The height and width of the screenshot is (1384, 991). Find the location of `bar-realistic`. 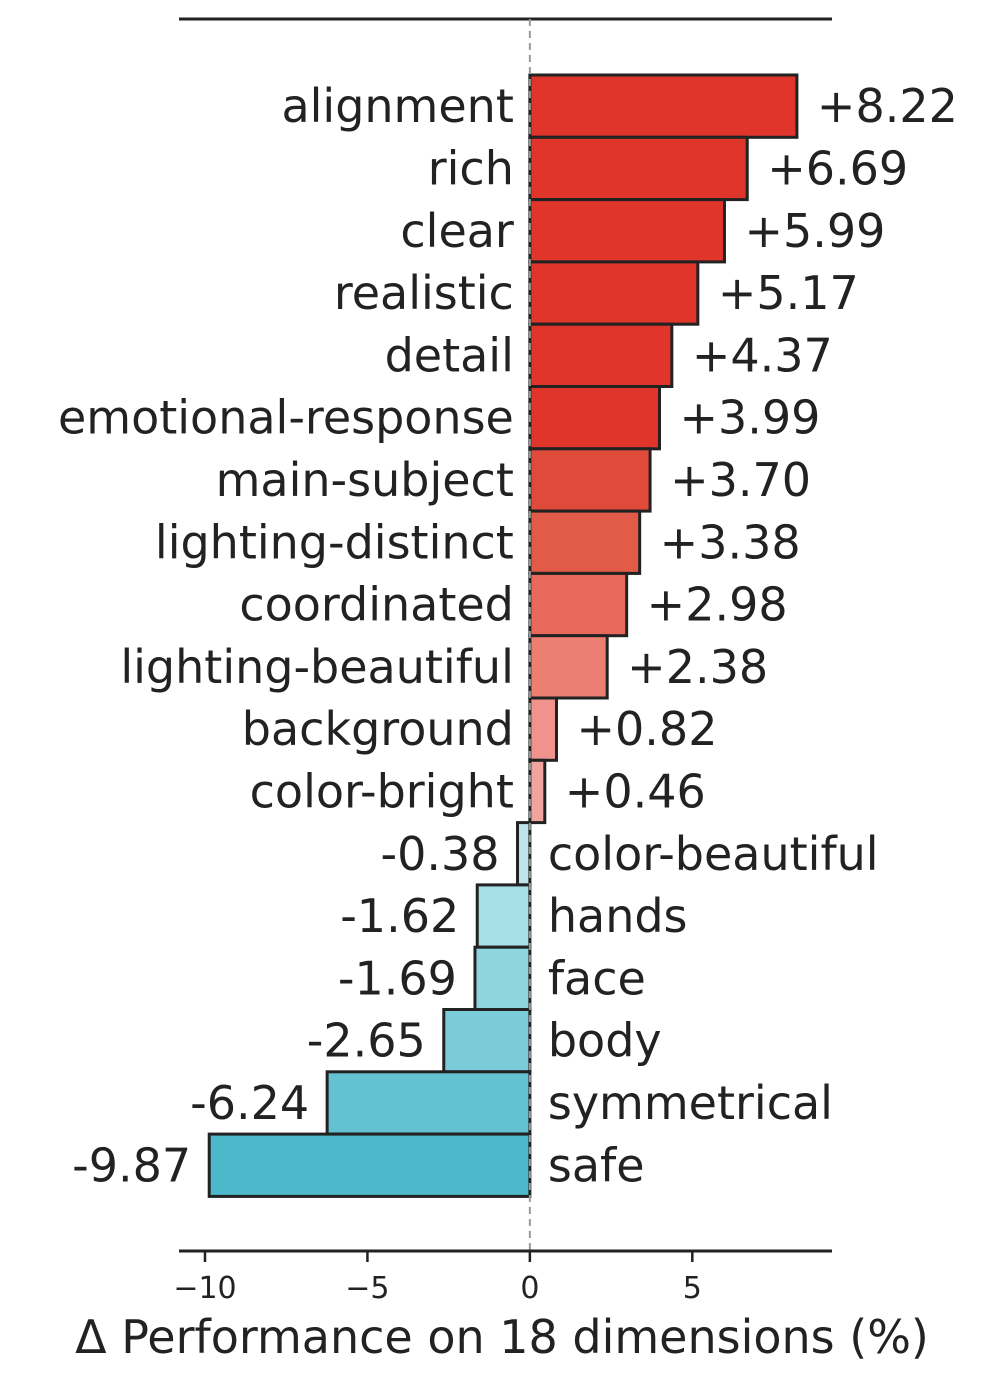

bar-realistic is located at coordinates (614, 293).